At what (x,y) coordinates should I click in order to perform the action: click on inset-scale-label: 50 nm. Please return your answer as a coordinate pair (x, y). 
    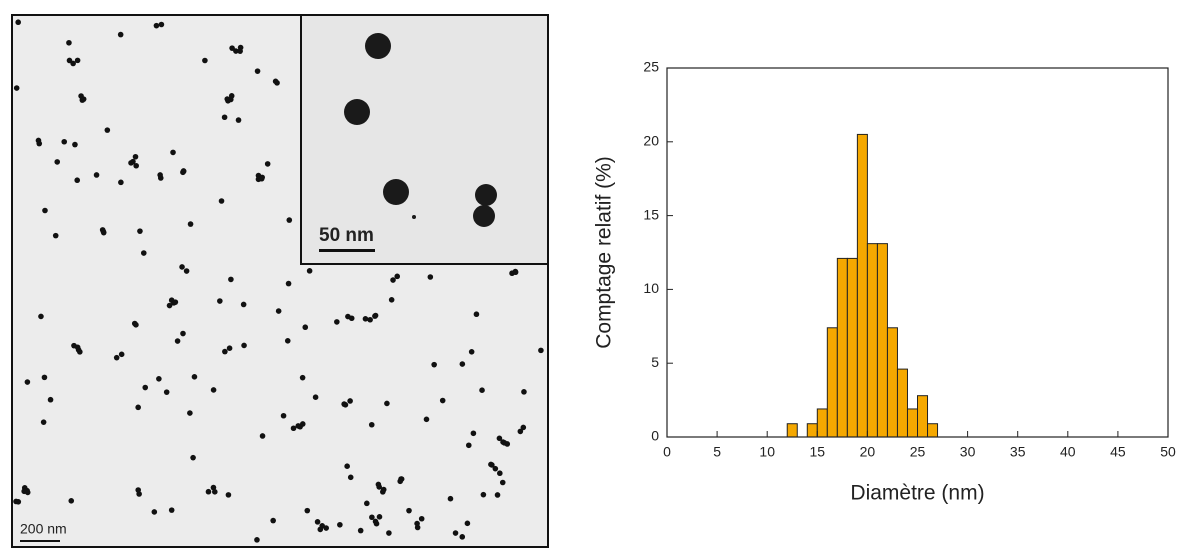
    Looking at the image, I should click on (346, 235).